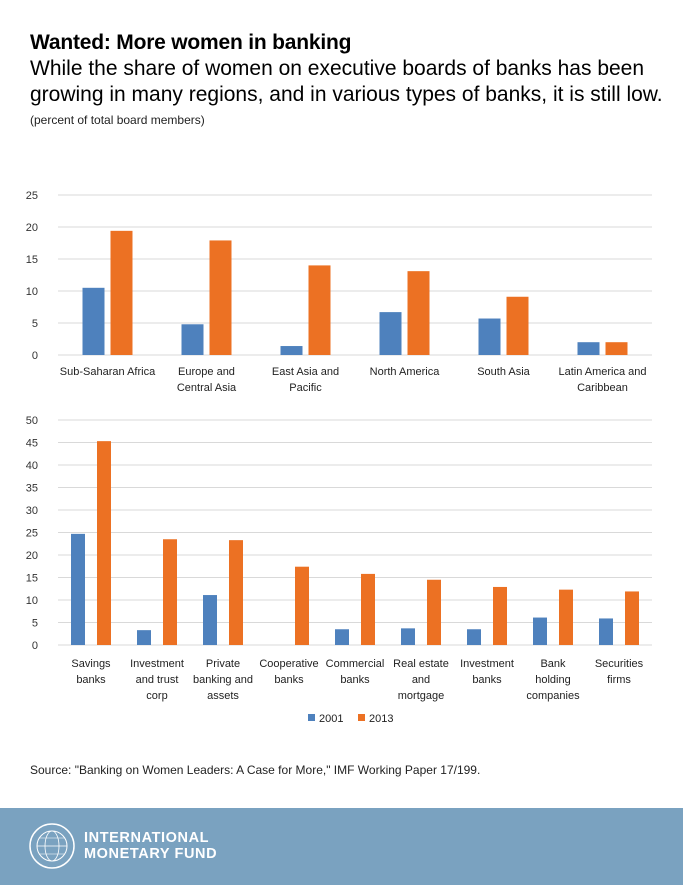 This screenshot has width=683, height=885. What do you see at coordinates (305, 380) in the screenshot?
I see `category-label: East Asia and Pacific` at bounding box center [305, 380].